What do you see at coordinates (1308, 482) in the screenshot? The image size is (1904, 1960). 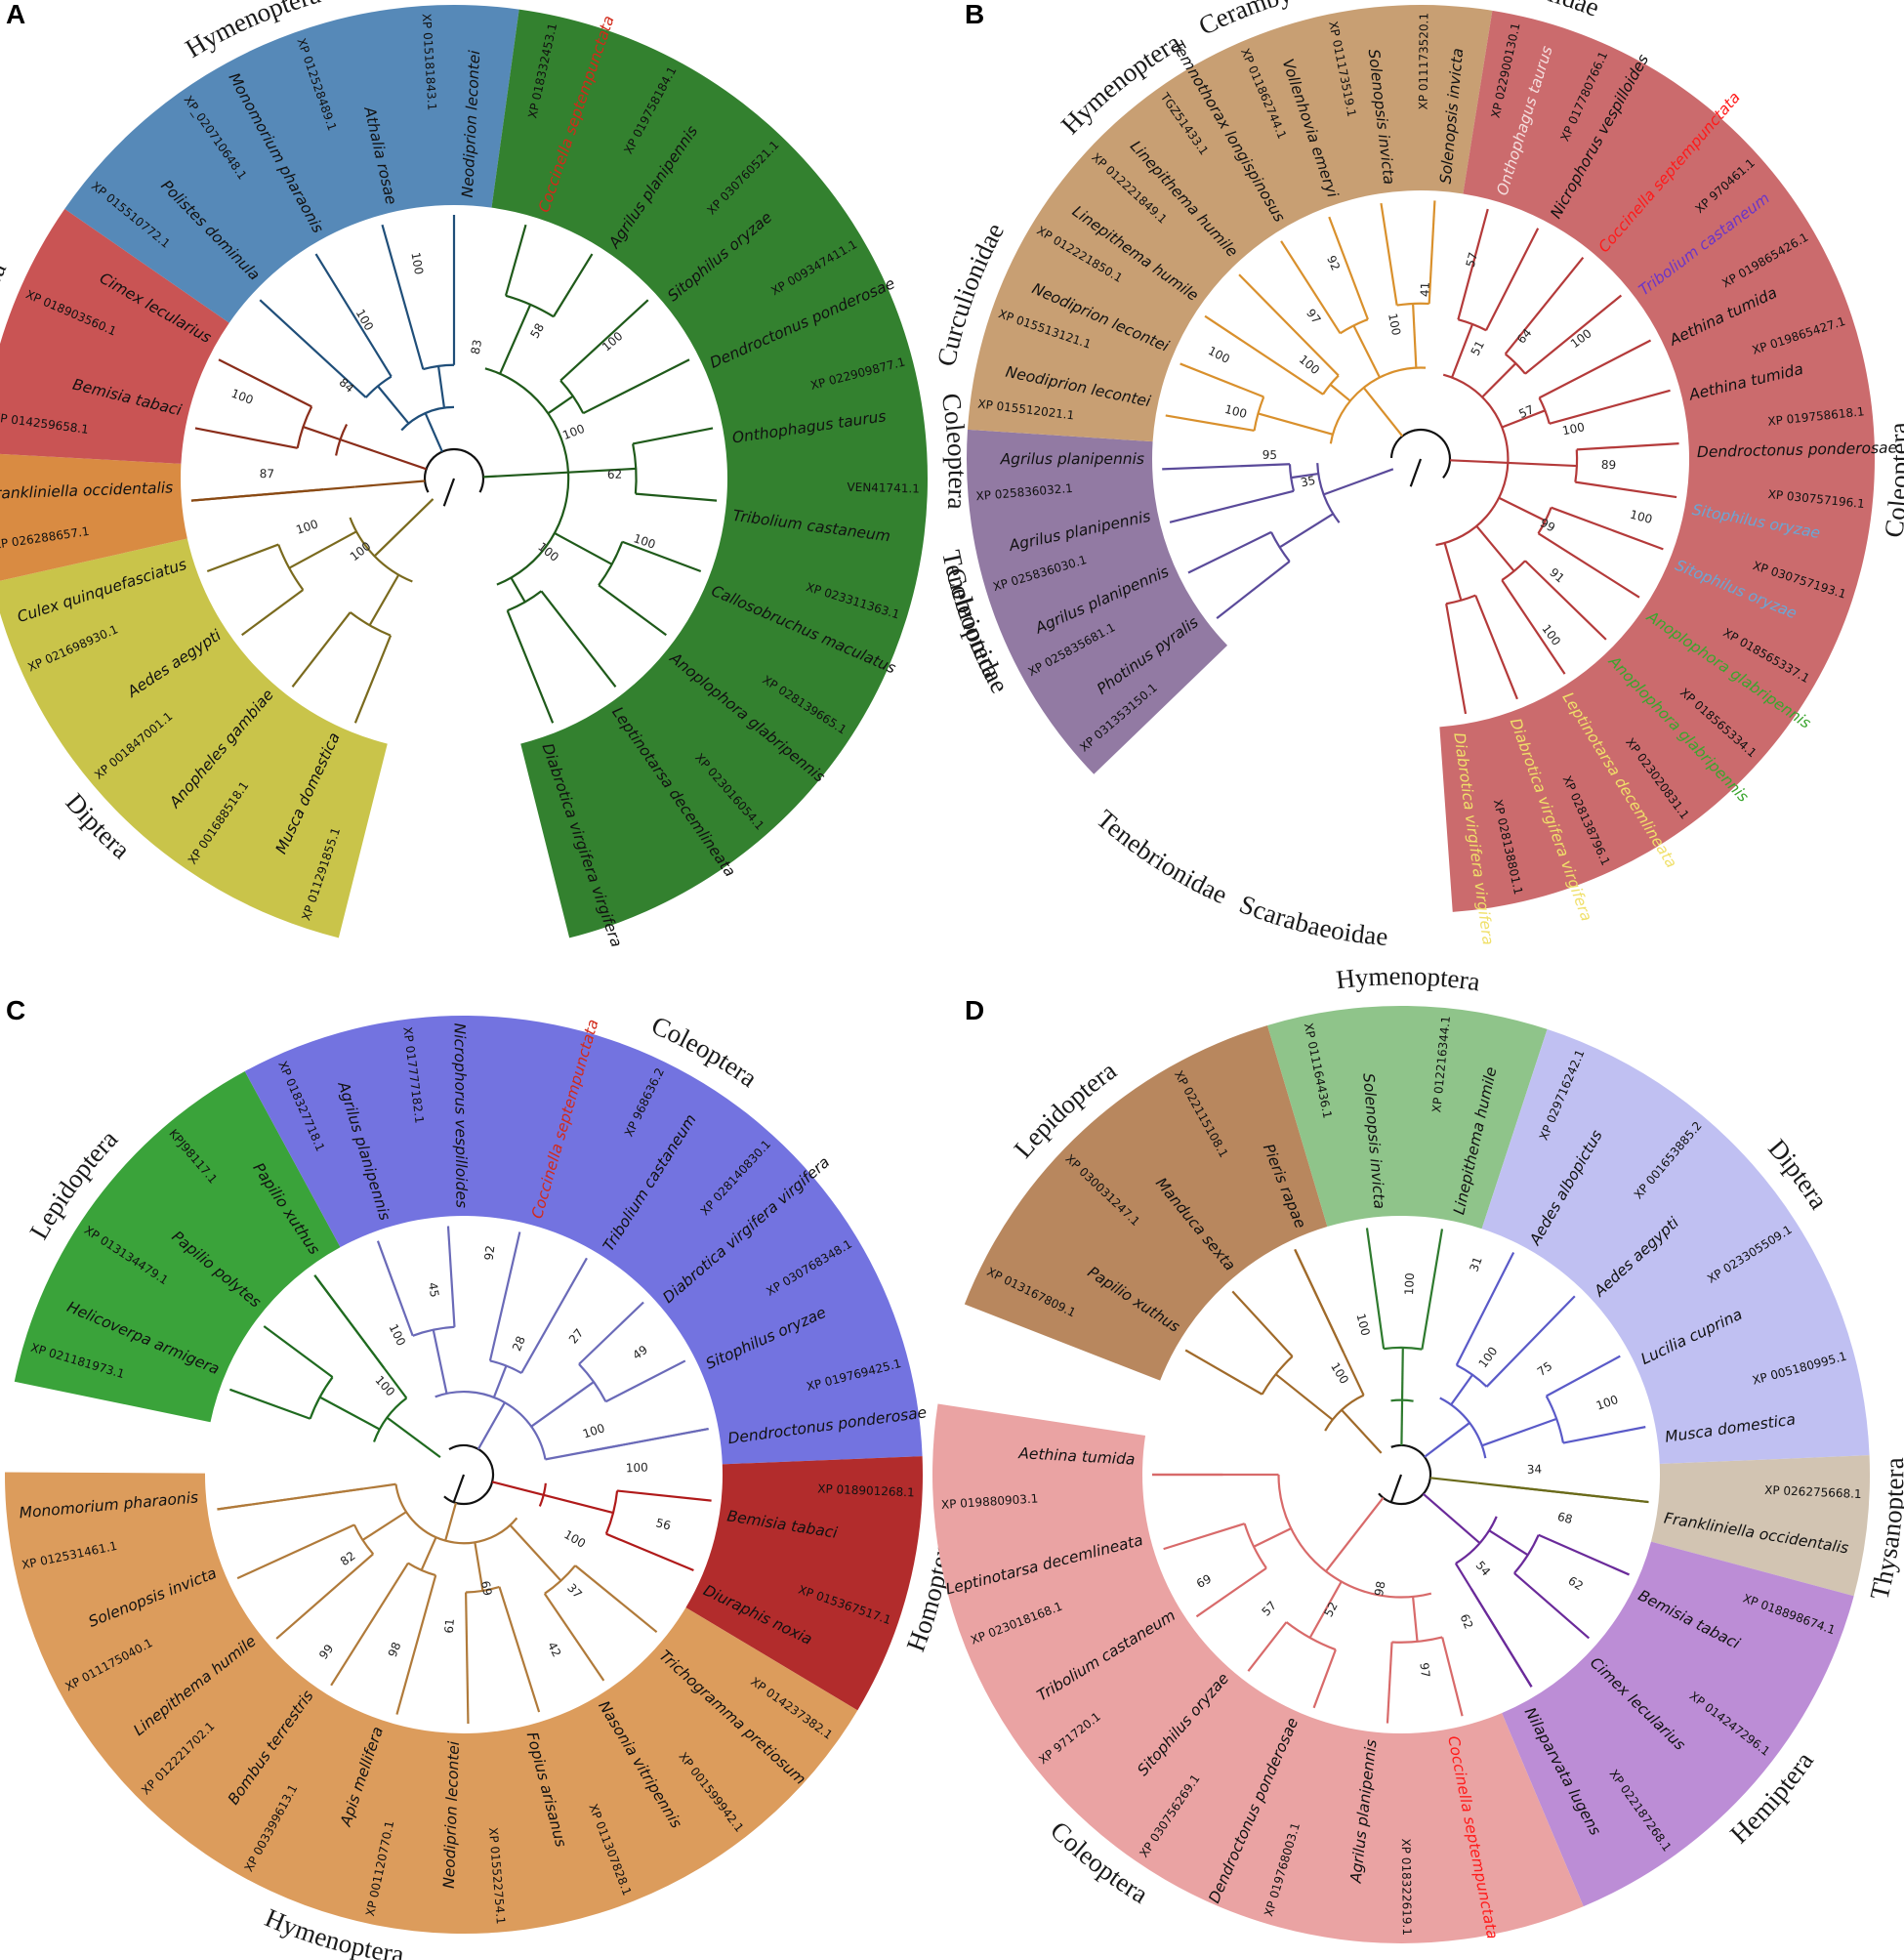 I see `bootstrap-label: 35` at bounding box center [1308, 482].